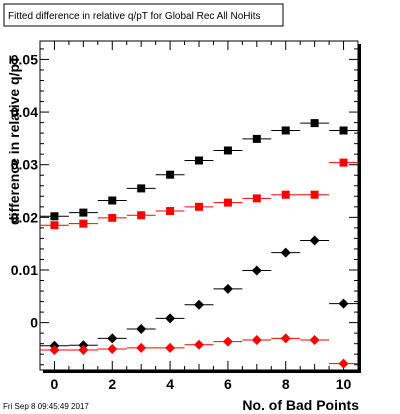  Describe the element at coordinates (24, 112) in the screenshot. I see `y-tick-label: 0.04` at that location.